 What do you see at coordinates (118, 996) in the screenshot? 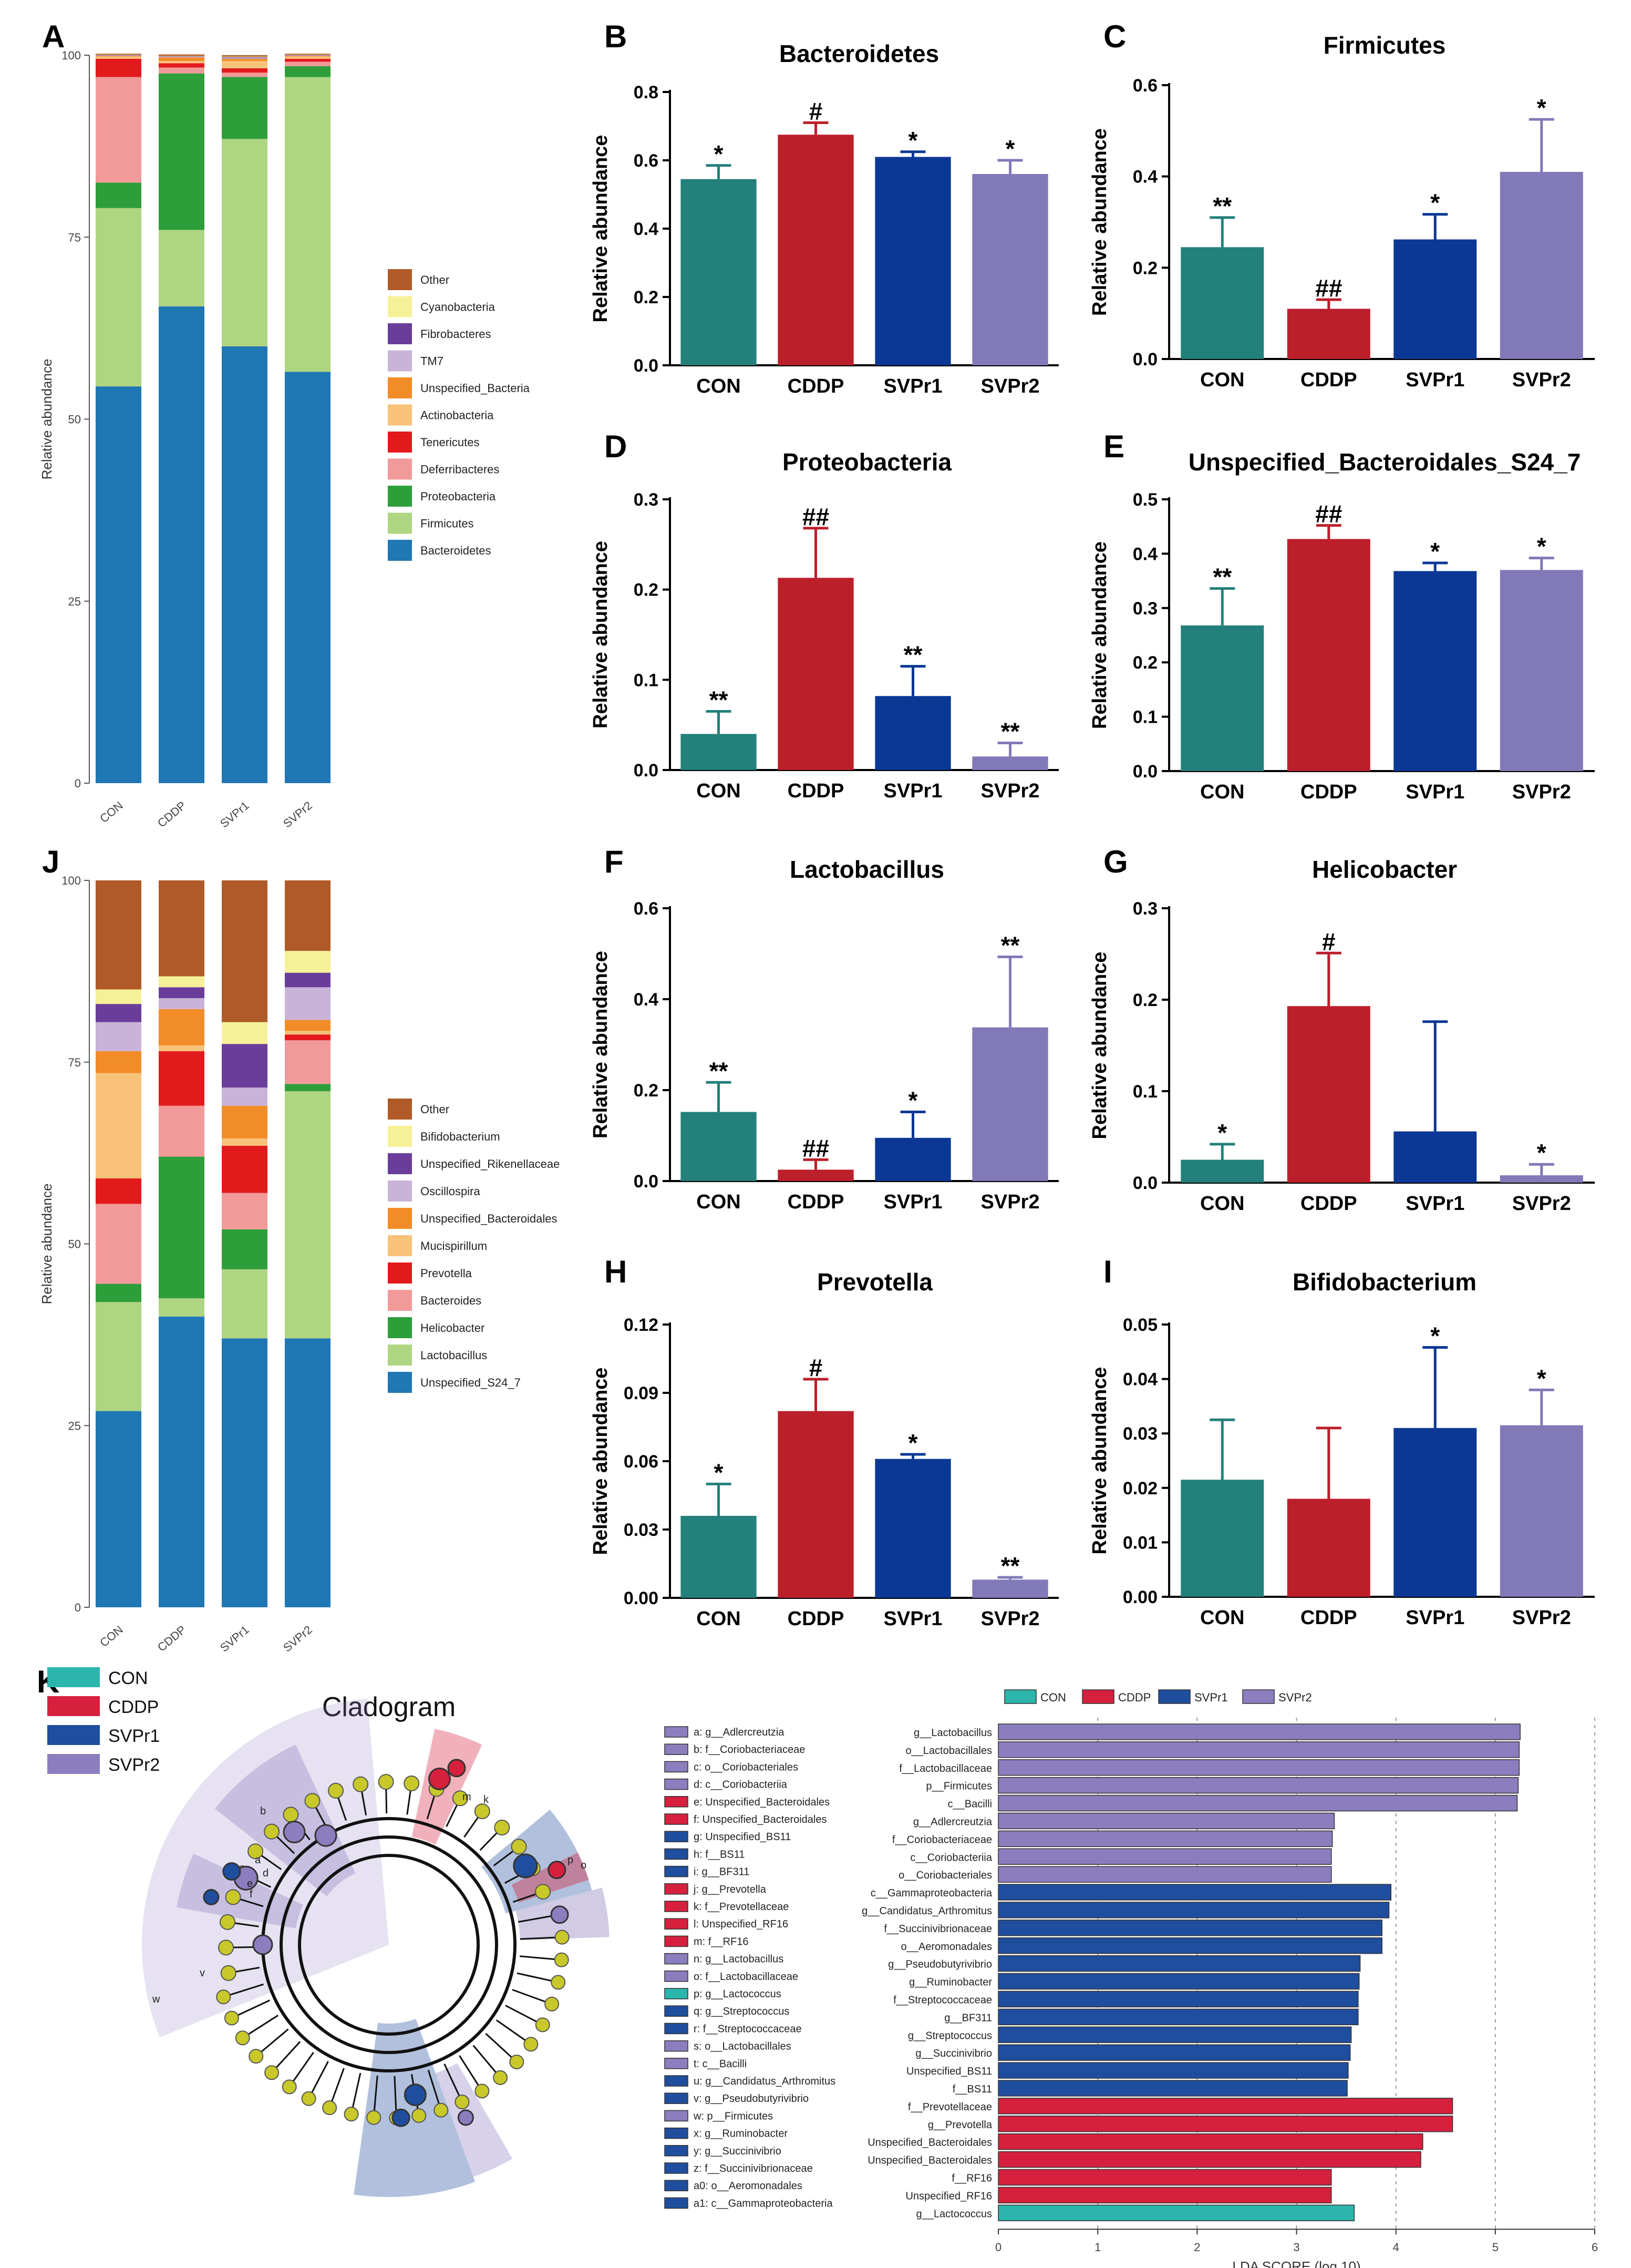
I see `stack-segment-Bifidobacterium` at bounding box center [118, 996].